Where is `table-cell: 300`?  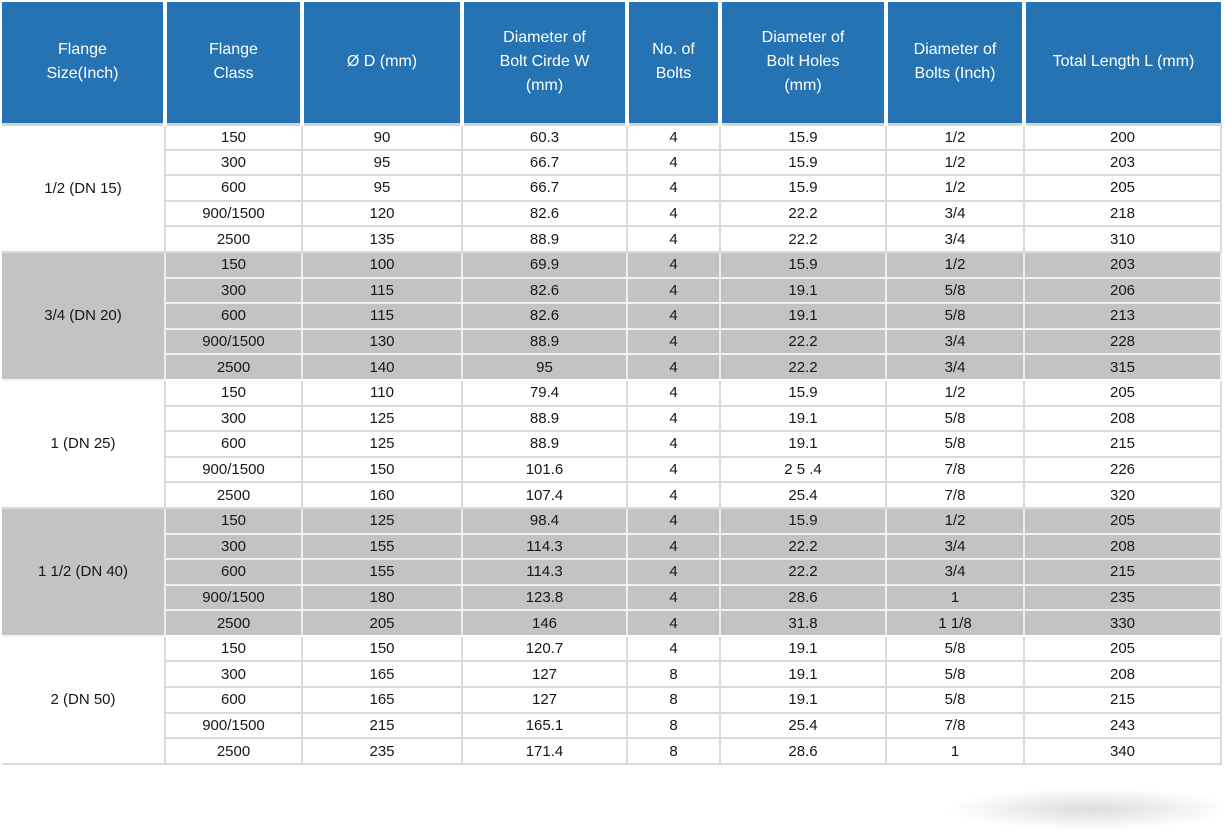 table-cell: 300 is located at coordinates (234, 675).